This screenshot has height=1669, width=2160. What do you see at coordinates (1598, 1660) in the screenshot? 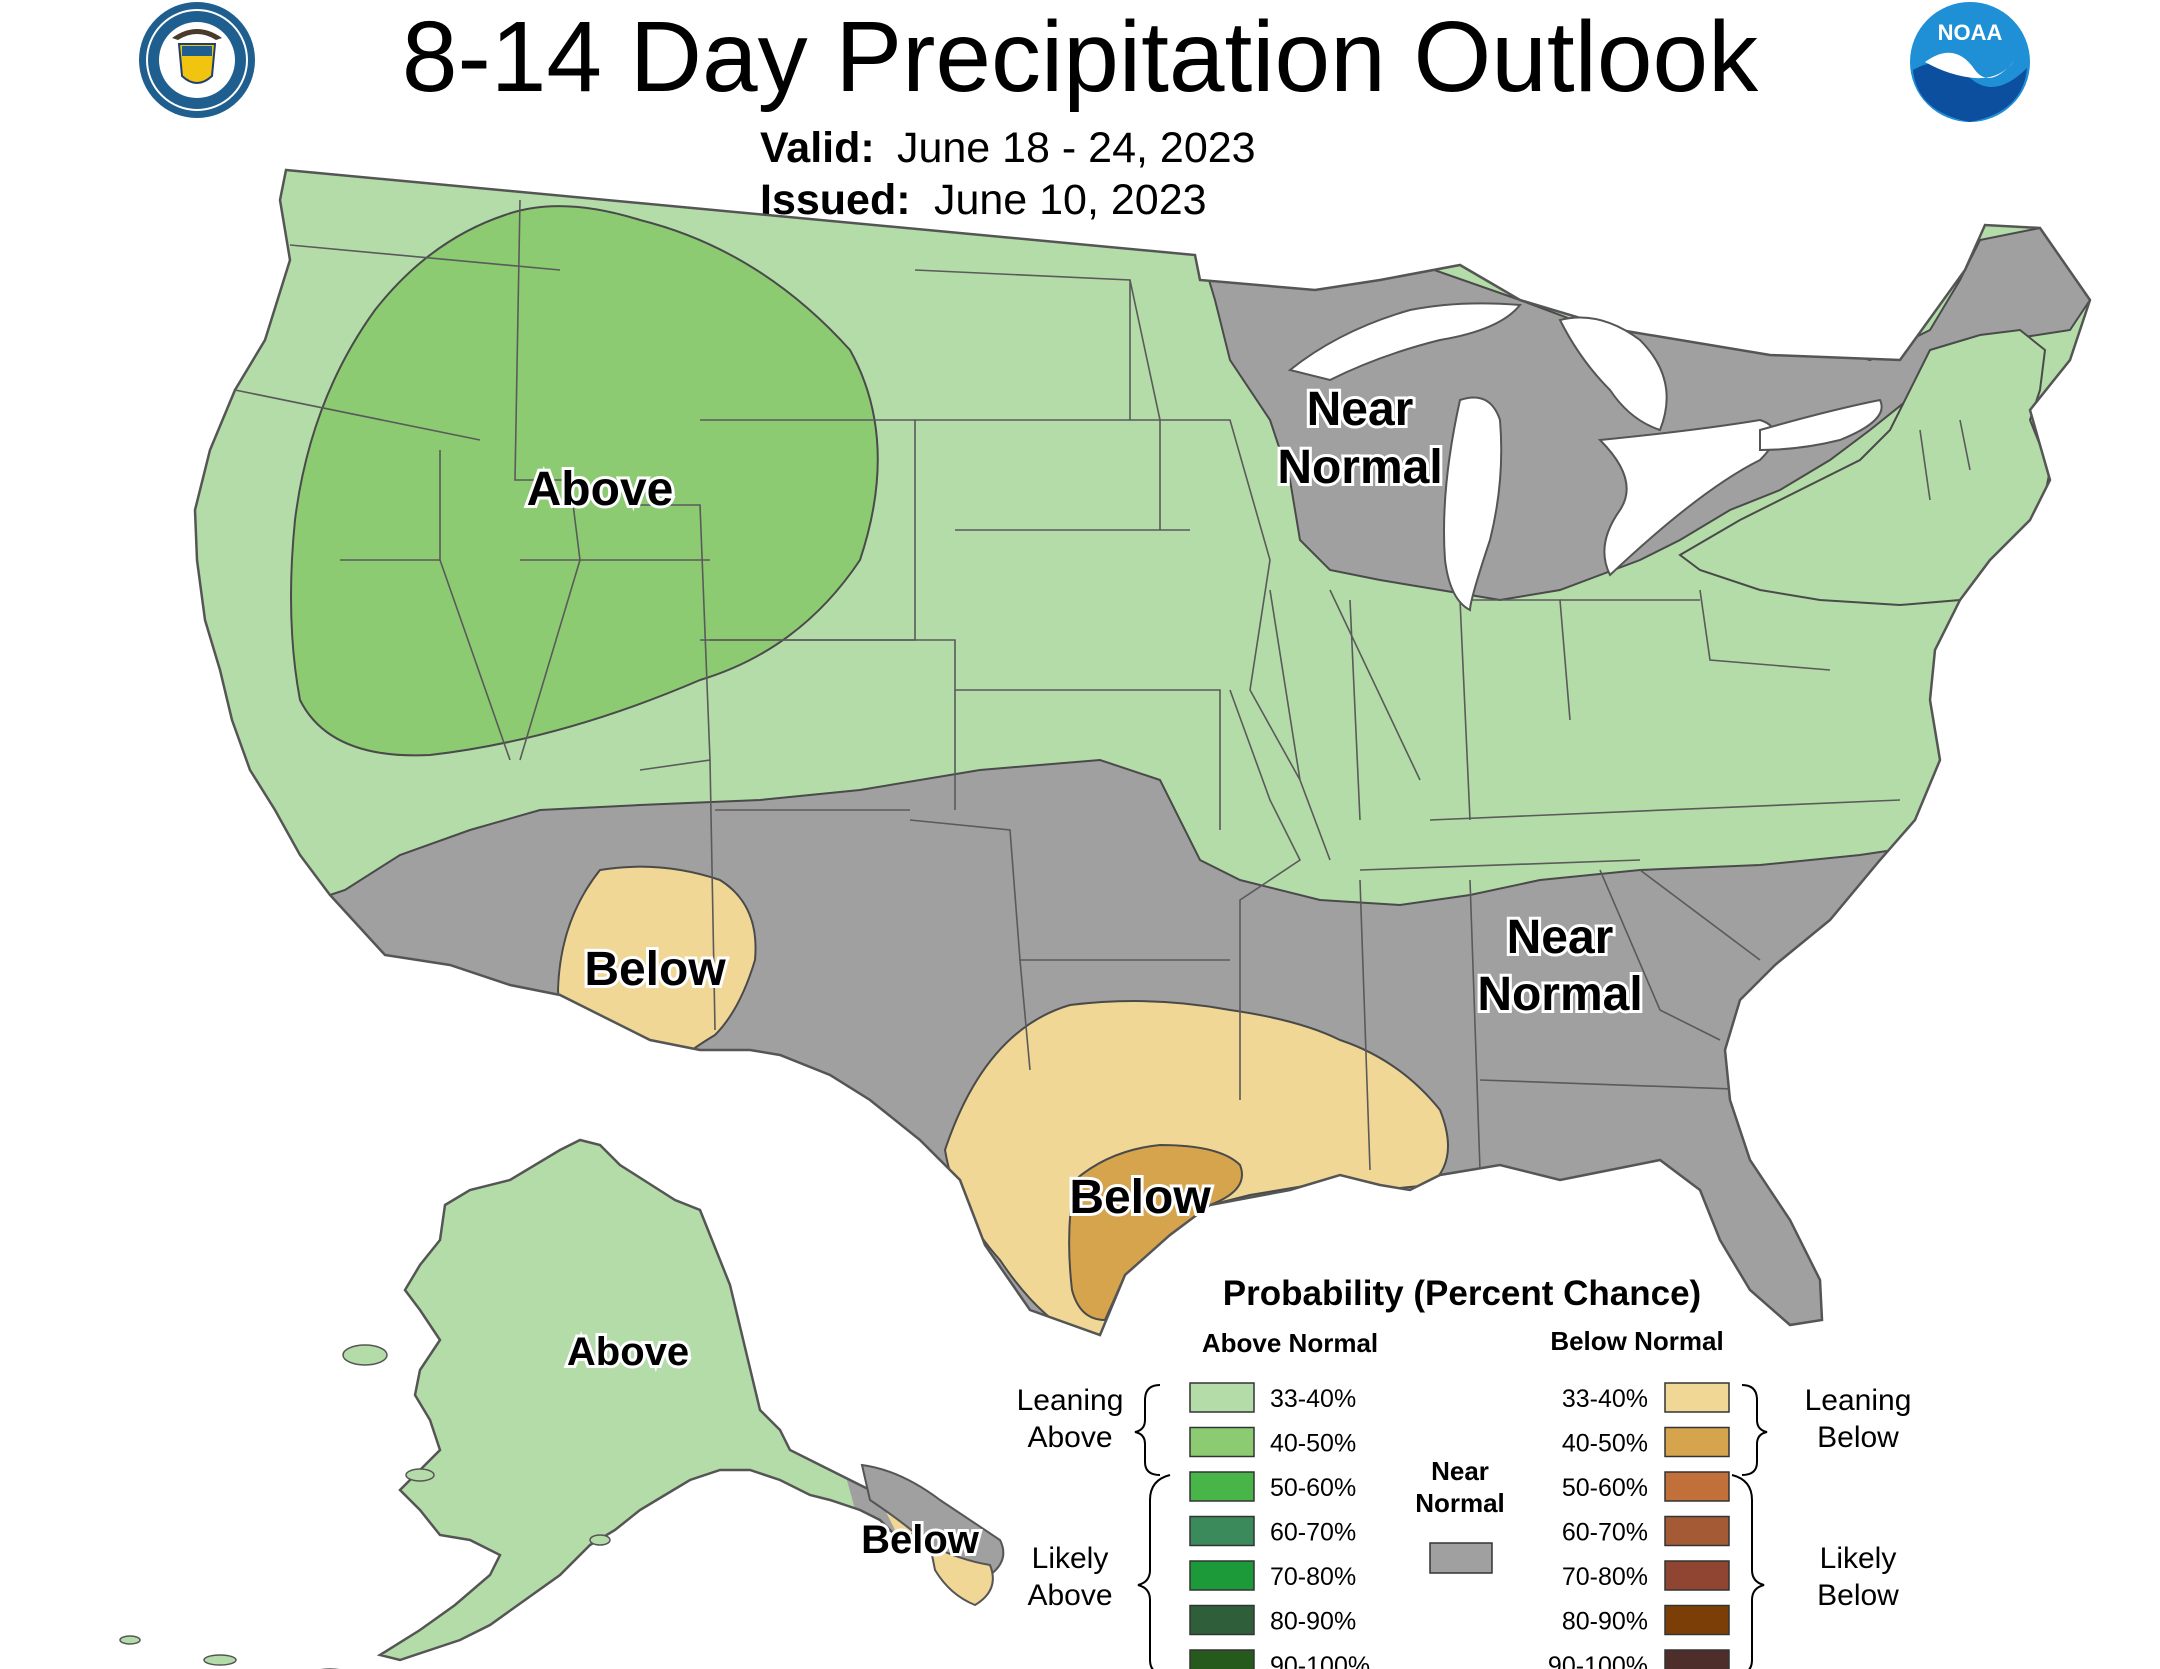
I see `below-swatch-label-6: 90-100%` at bounding box center [1598, 1660].